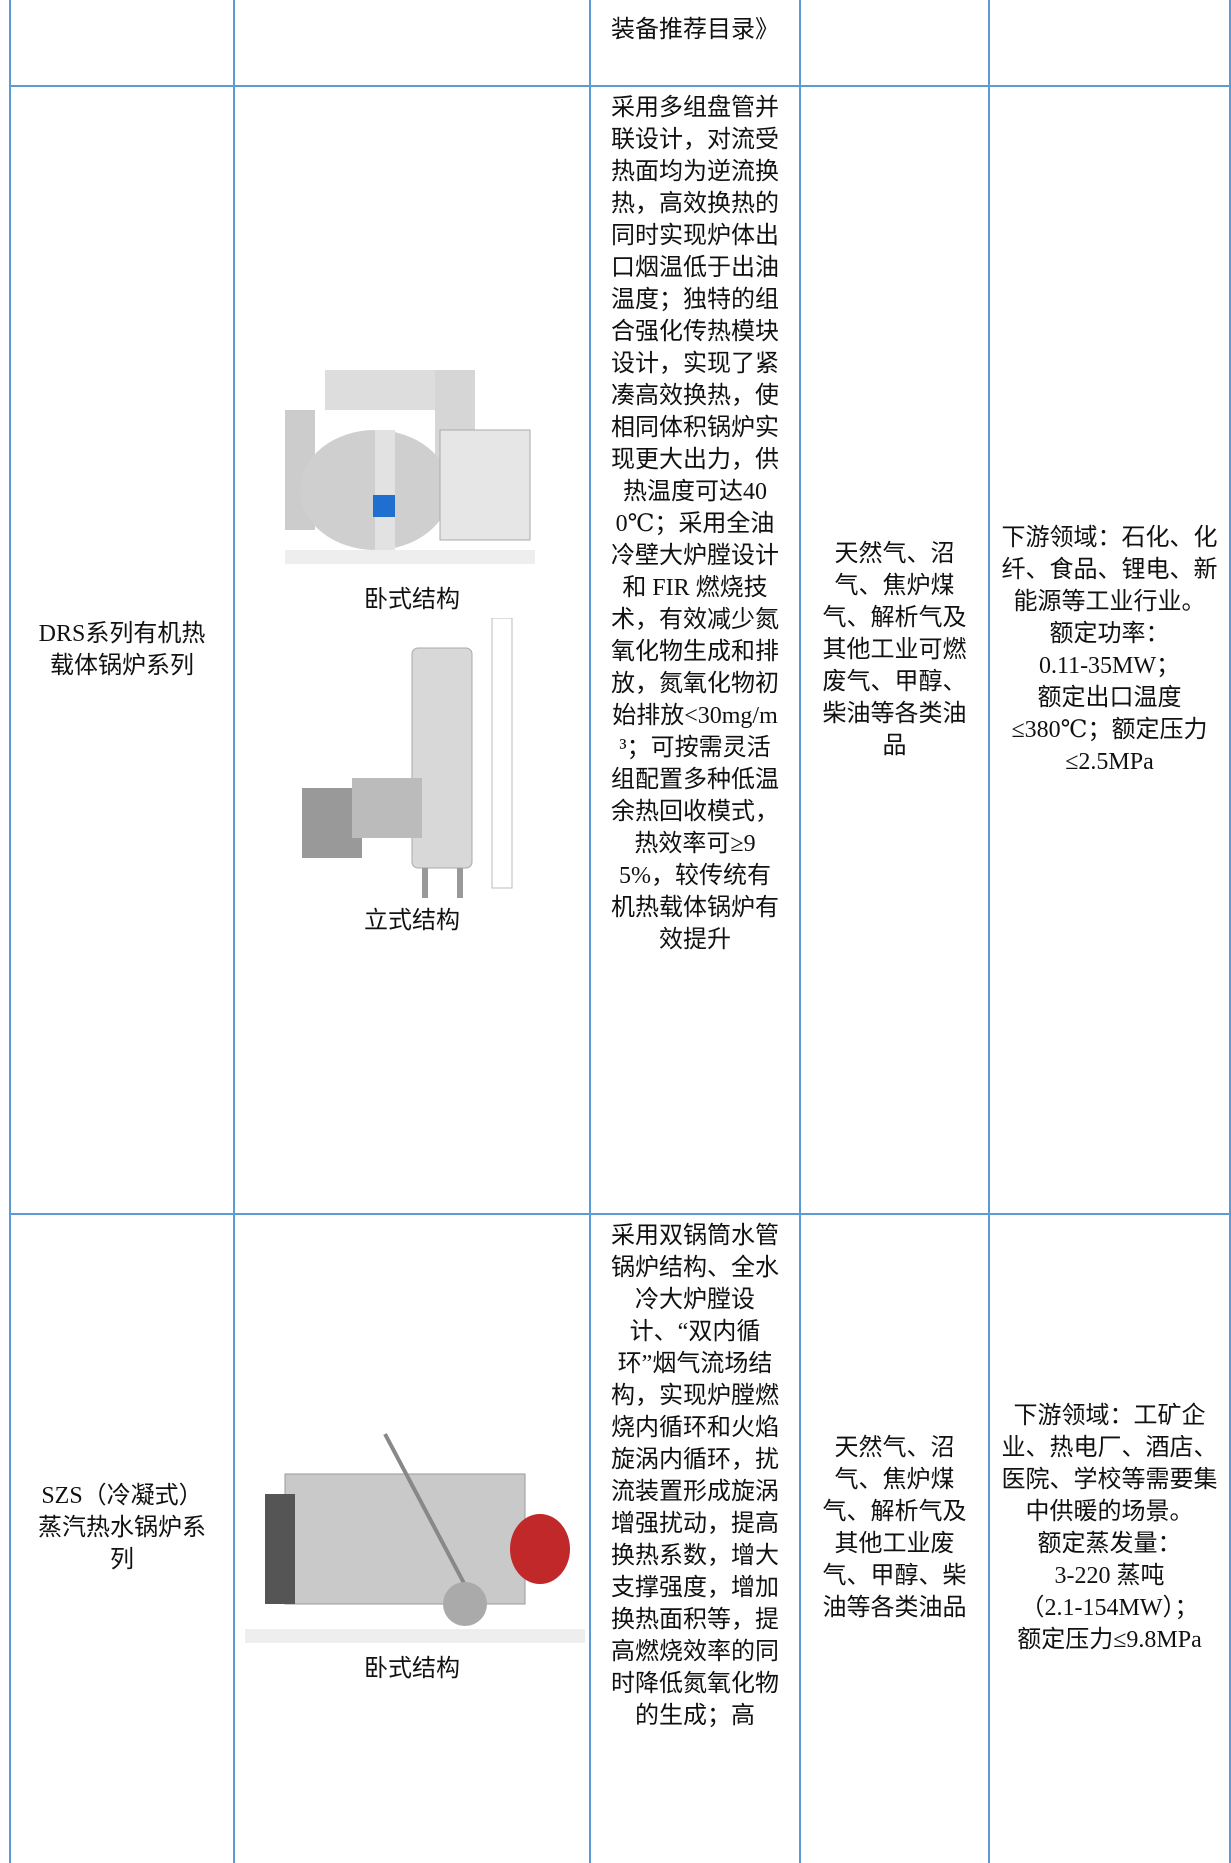 The width and height of the screenshot is (1231, 1863). What do you see at coordinates (122, 1528) in the screenshot?
I see `product-name: SZS（冷凝式）蒸汽热水锅炉系列` at bounding box center [122, 1528].